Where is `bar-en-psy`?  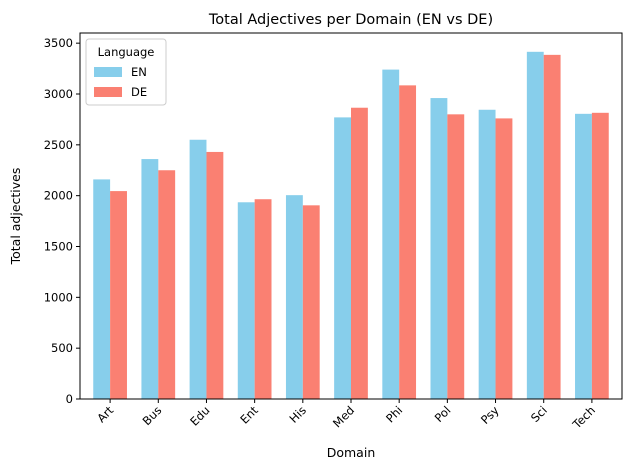 bar-en-psy is located at coordinates (487, 254).